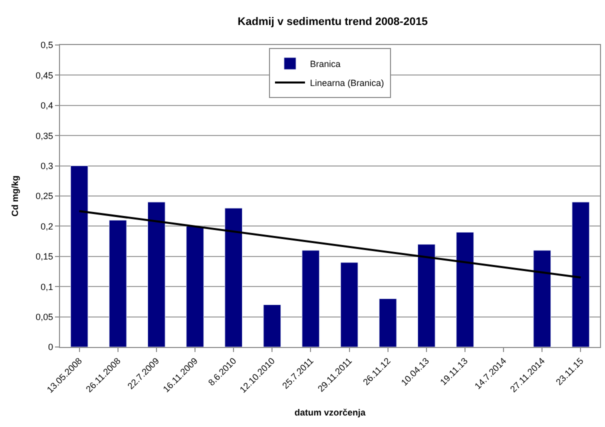  Describe the element at coordinates (45, 135) in the screenshot. I see `y-tick-label: 0,35` at that location.